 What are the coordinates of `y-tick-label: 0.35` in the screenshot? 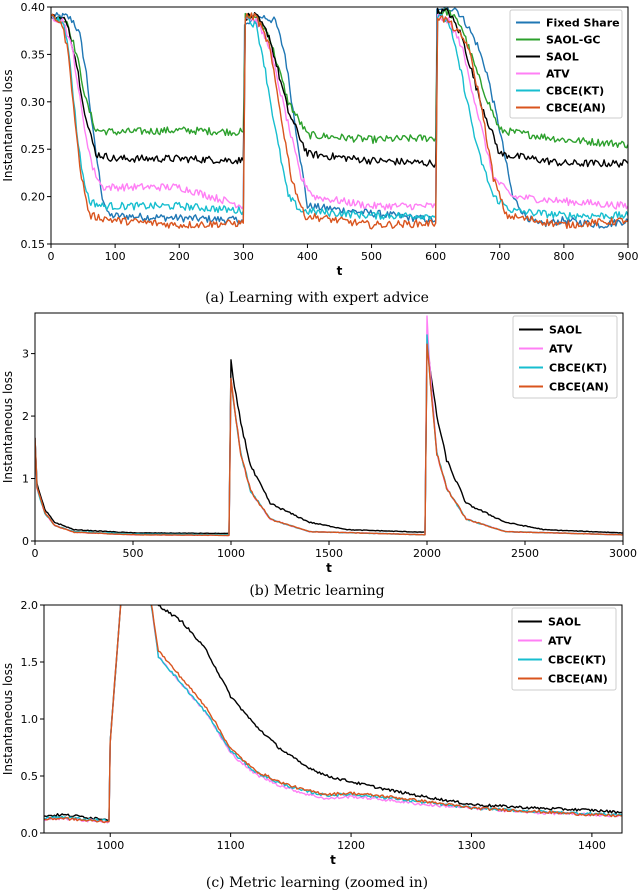 It's located at (33, 54).